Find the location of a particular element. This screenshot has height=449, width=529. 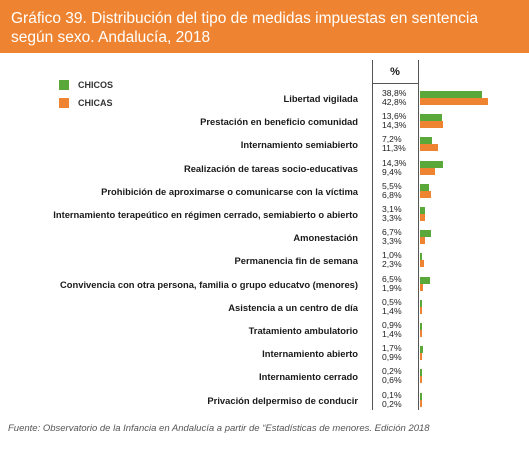

value-label-chicas: 9,4% is located at coordinates (392, 171).